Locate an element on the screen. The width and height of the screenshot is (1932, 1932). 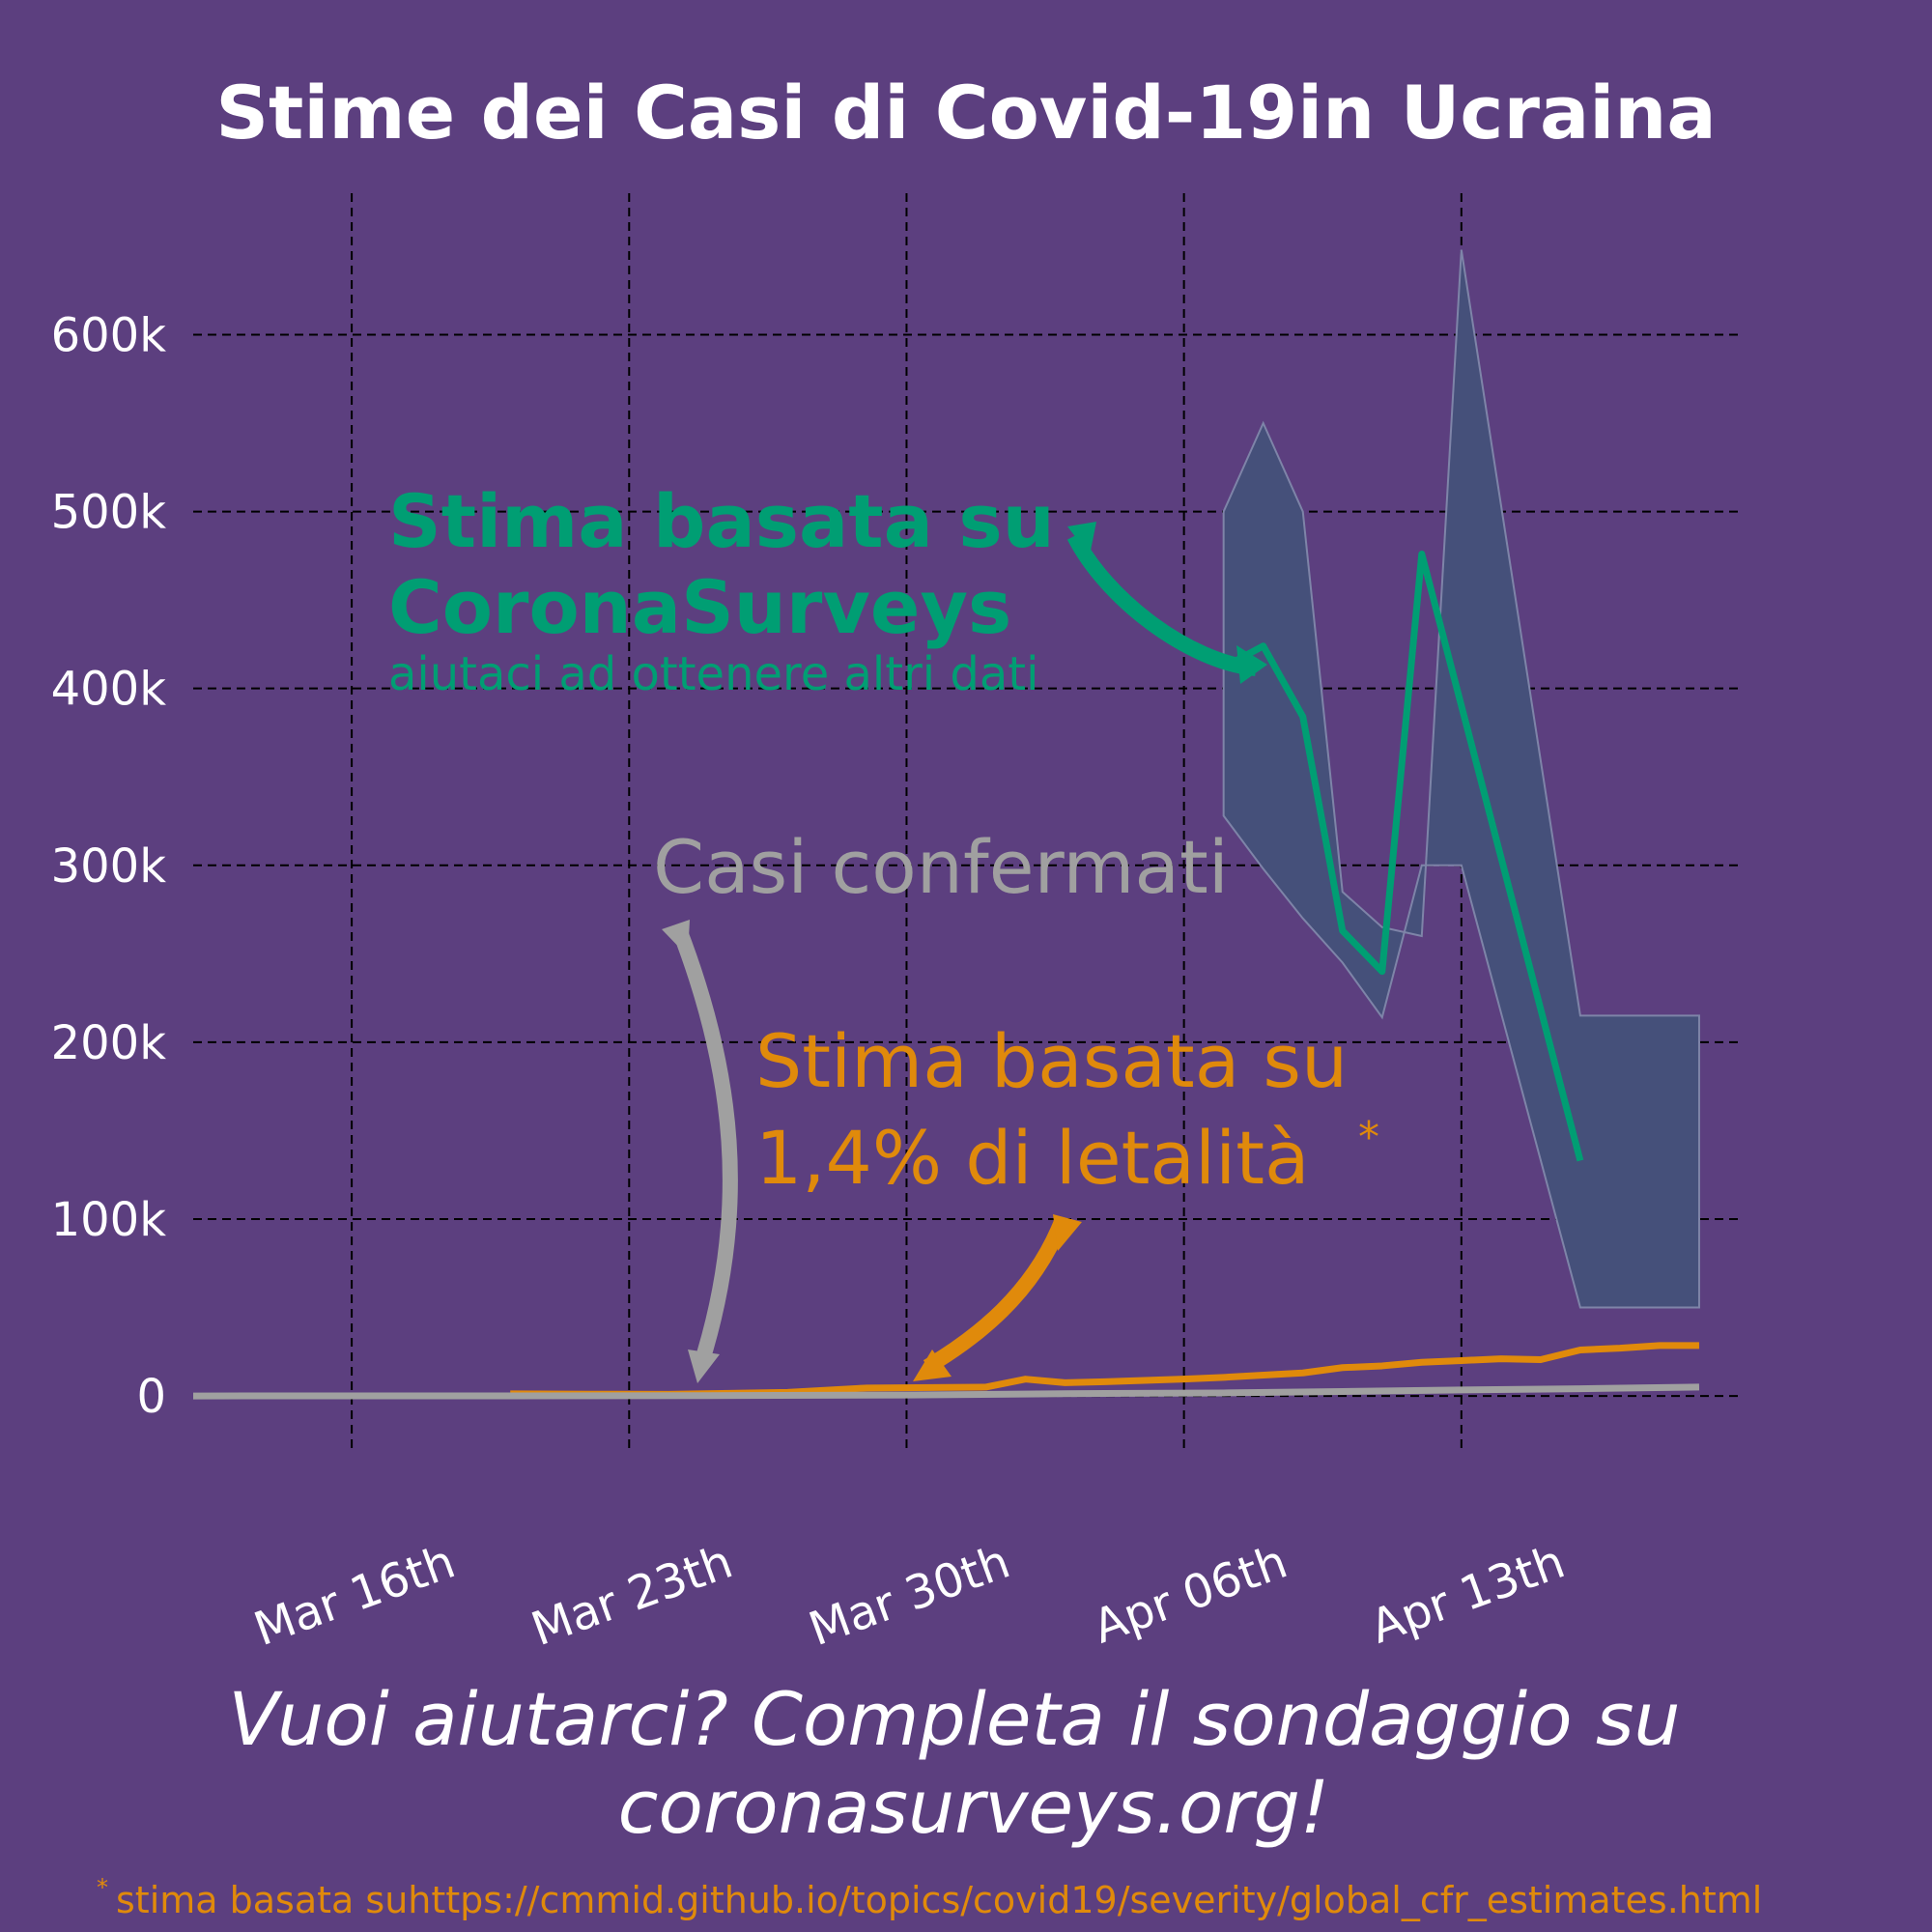
orange-annotation-line2: 1,4% di letalità is located at coordinates (1032, 1158).